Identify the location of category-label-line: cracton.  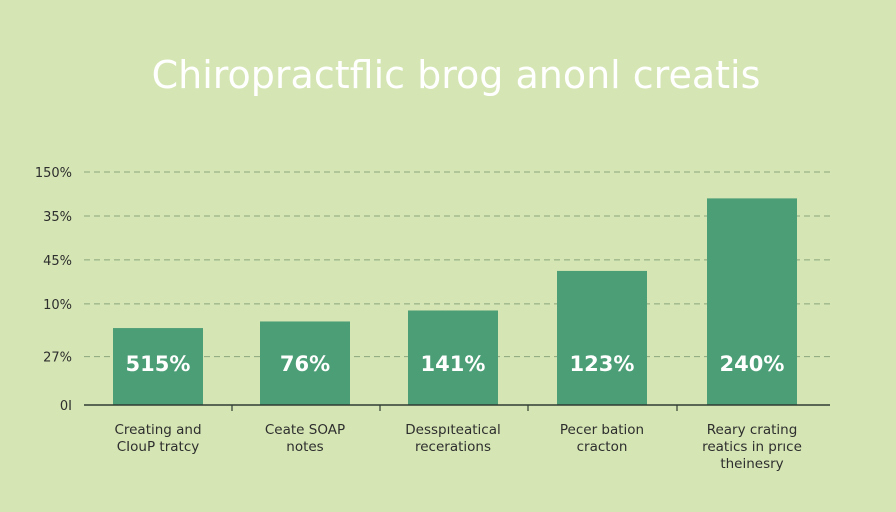
(602, 447).